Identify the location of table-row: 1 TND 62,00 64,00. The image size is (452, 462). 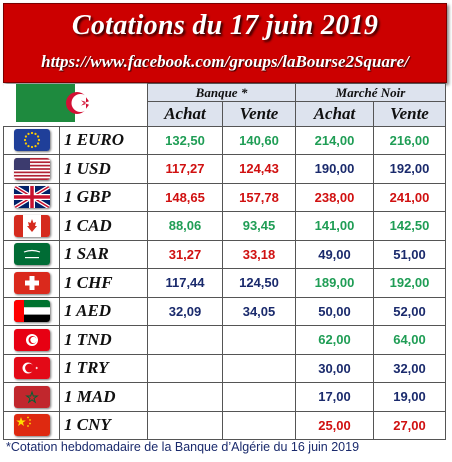
(224, 340).